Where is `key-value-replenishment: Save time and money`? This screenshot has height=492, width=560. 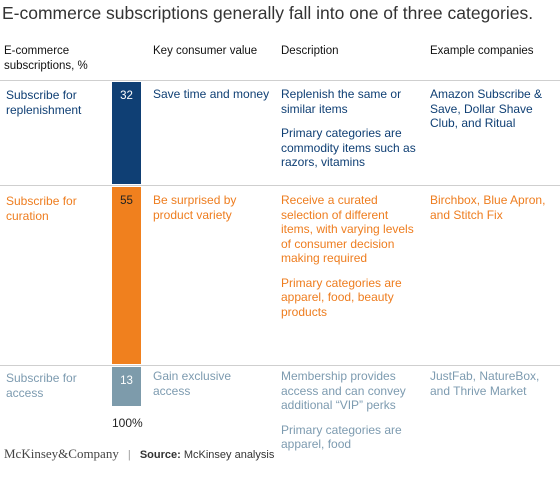
key-value-replenishment: Save time and money is located at coordinates (211, 94).